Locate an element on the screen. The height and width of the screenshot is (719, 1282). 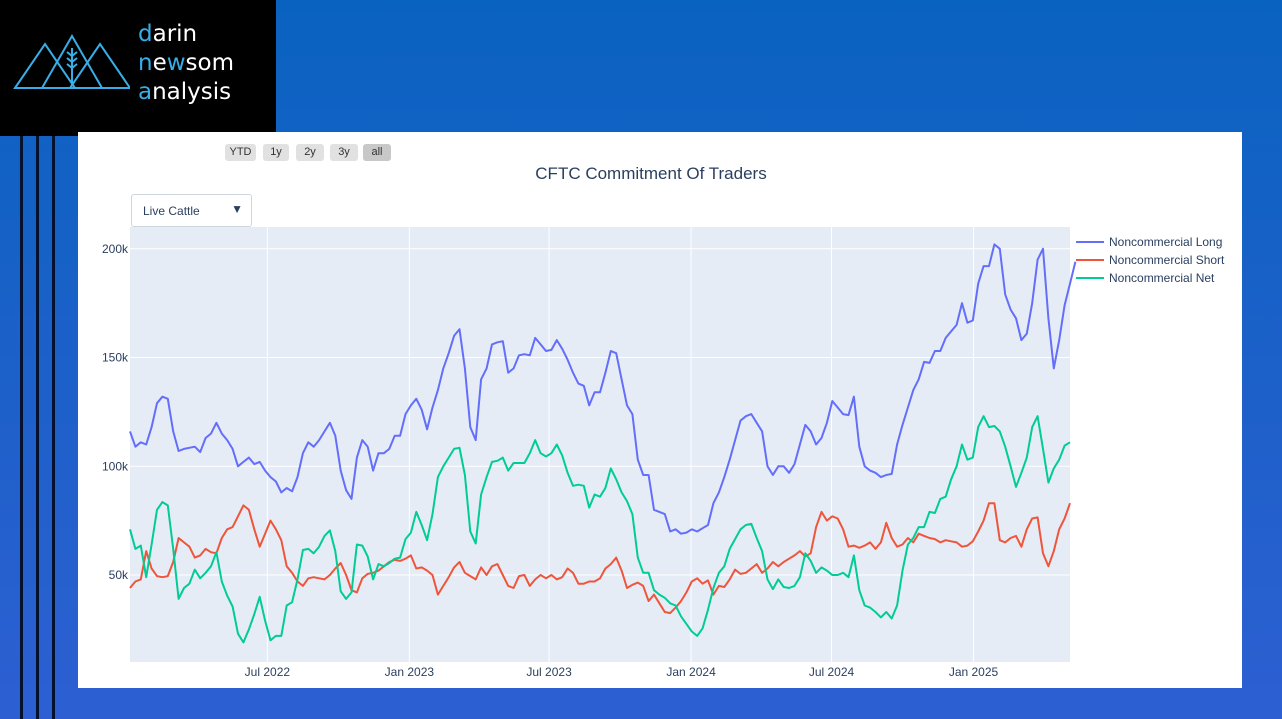
dropdown-selected-label: Live Cattle is located at coordinates (171, 211).